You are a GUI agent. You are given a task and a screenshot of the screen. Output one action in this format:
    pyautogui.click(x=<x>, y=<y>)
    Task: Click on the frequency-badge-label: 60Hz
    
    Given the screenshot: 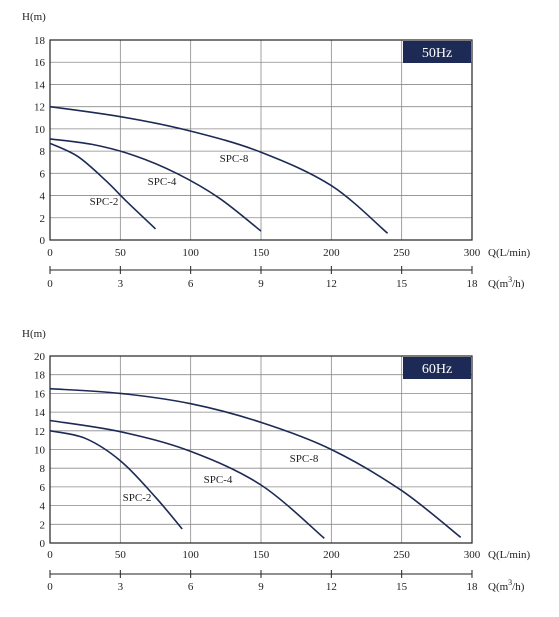 What is the action you would take?
    pyautogui.click(x=437, y=369)
    